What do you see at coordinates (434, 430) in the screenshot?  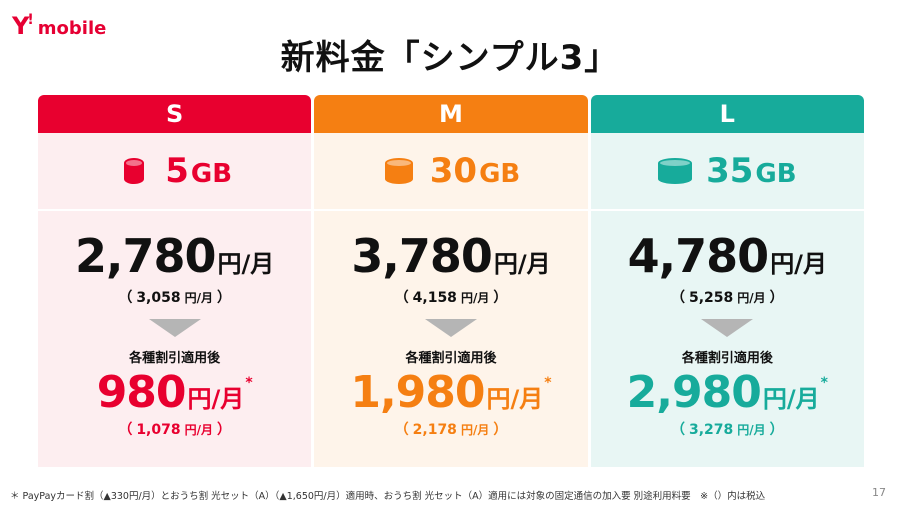 I see `final-tax-number: 2,178` at bounding box center [434, 430].